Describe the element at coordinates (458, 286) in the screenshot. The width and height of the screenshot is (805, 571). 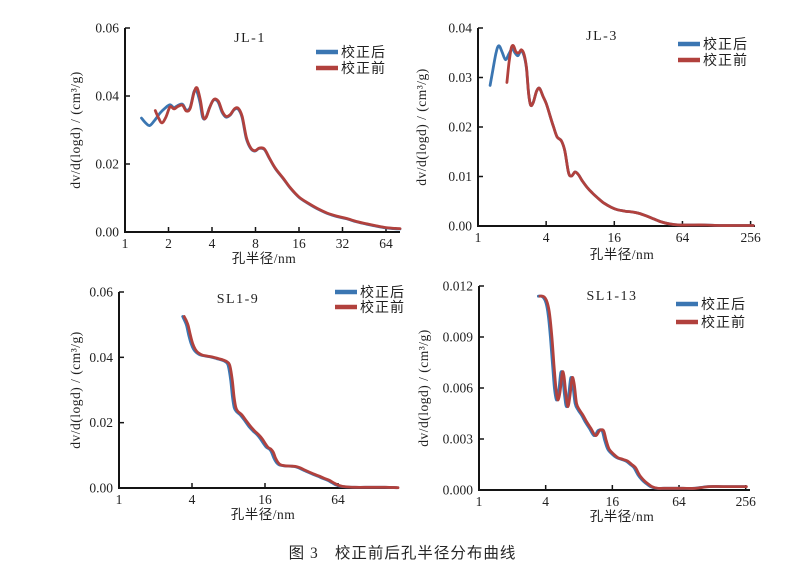
I see `y-tick-label: 0.012` at that location.